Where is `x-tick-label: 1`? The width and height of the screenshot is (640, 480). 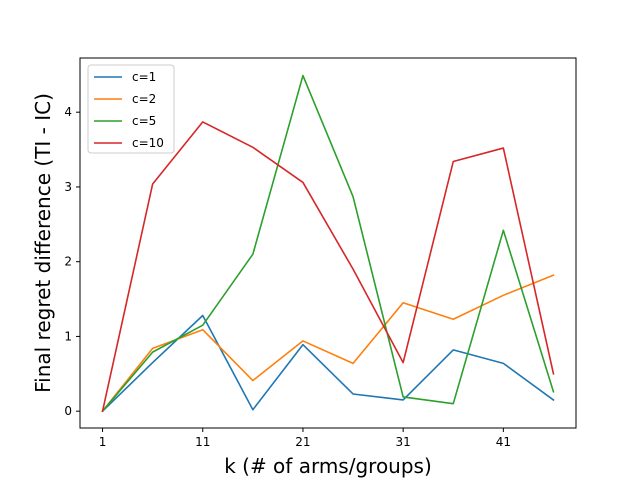 x-tick-label: 1 is located at coordinates (103, 442).